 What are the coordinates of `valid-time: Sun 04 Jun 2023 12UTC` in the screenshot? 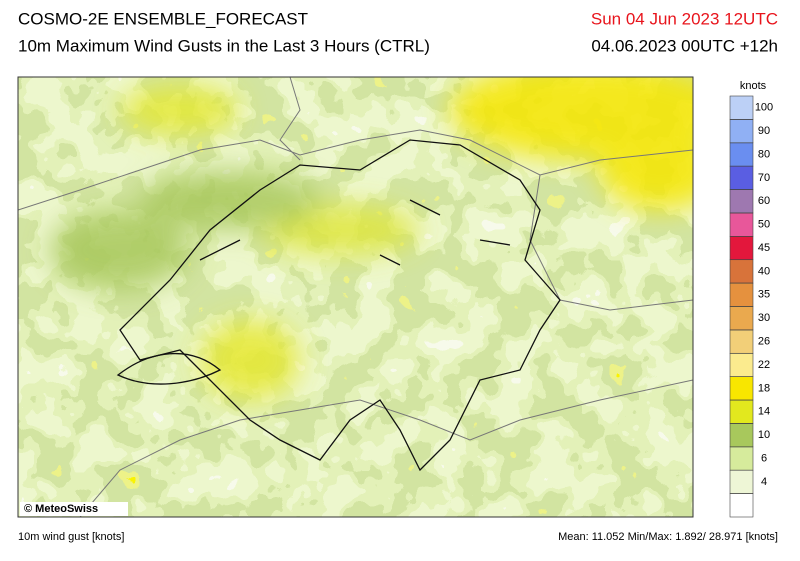 It's located at (684, 18).